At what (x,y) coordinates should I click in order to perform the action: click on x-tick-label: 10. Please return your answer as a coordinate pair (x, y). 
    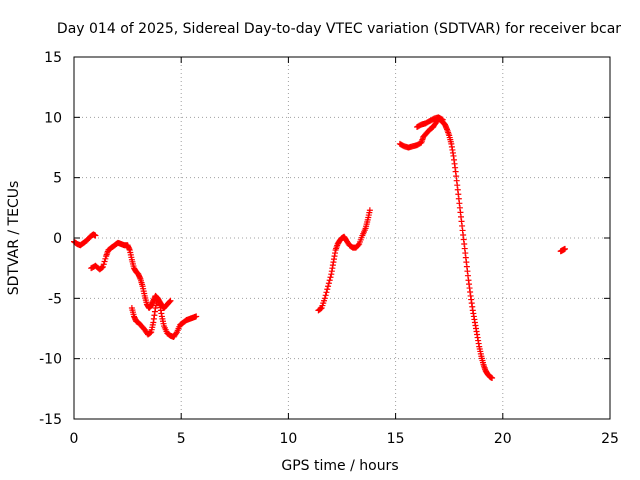
    Looking at the image, I should click on (288, 439).